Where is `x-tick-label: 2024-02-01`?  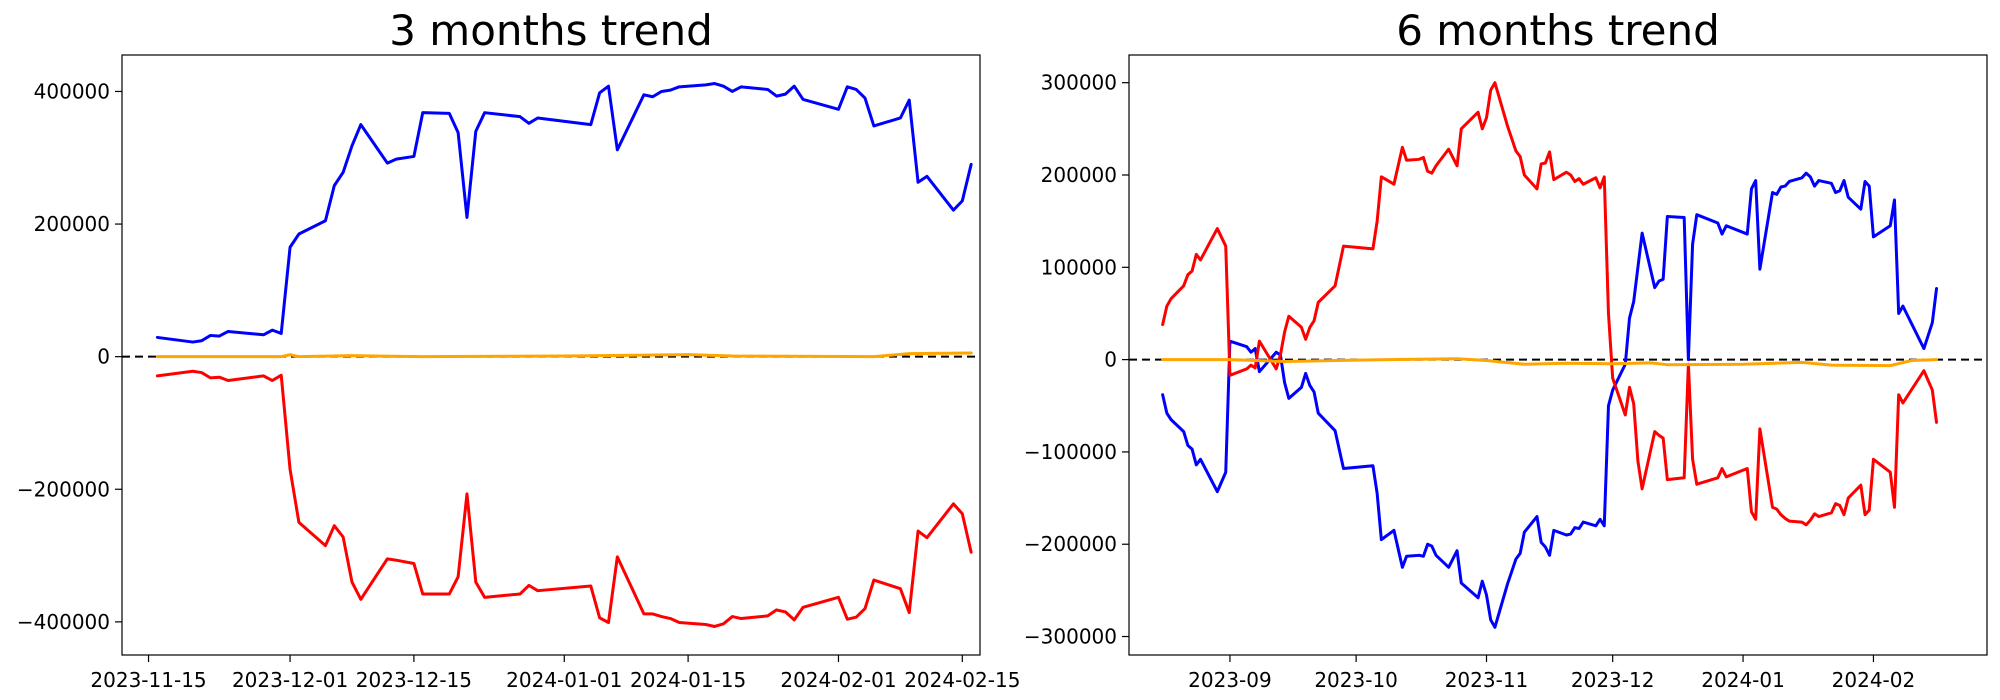
x-tick-label: 2024-02-01 is located at coordinates (838, 680).